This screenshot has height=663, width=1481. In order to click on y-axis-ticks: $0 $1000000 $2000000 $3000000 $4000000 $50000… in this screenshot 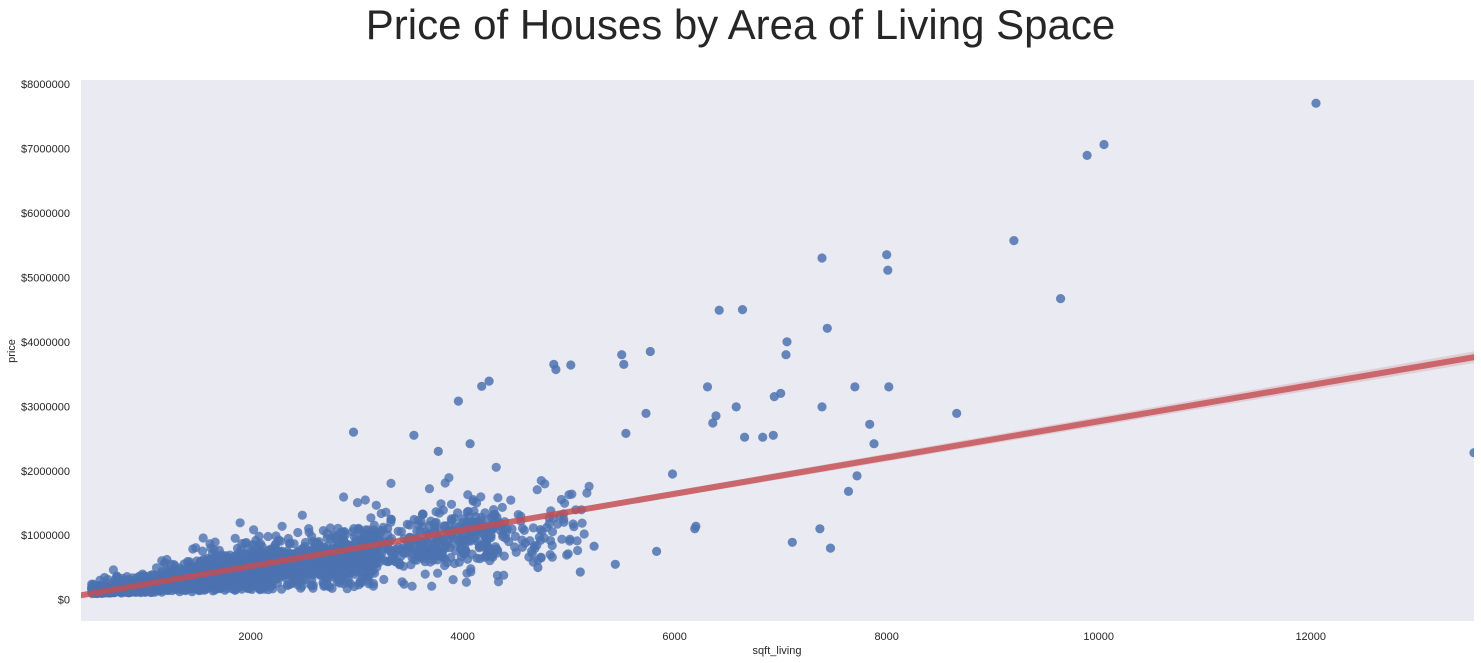, I will do `click(45, 343)`.